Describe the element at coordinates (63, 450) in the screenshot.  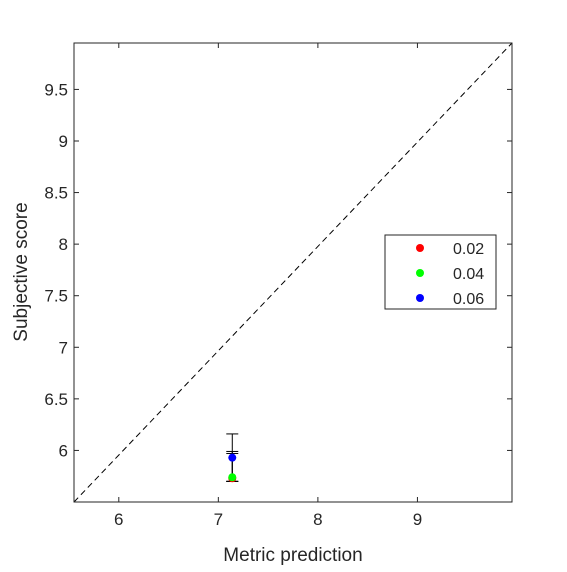
I see `y-tick-label: 6` at that location.